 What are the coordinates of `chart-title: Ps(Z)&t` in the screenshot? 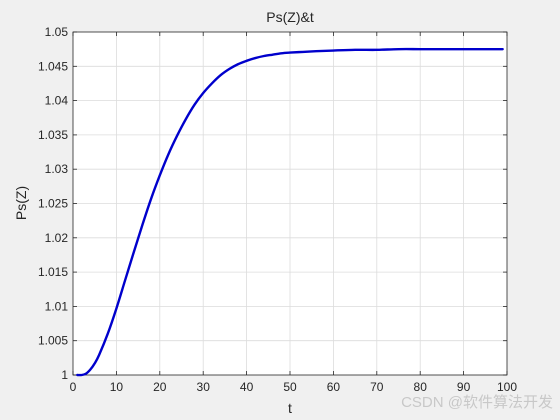 It's located at (290, 17).